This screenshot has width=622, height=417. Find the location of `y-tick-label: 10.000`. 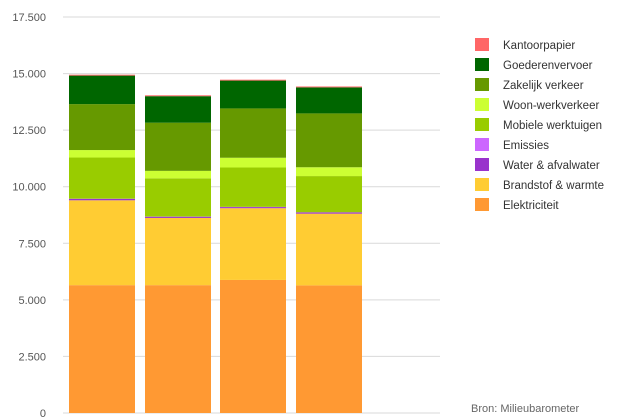

y-tick-label: 10.000 is located at coordinates (29, 188).